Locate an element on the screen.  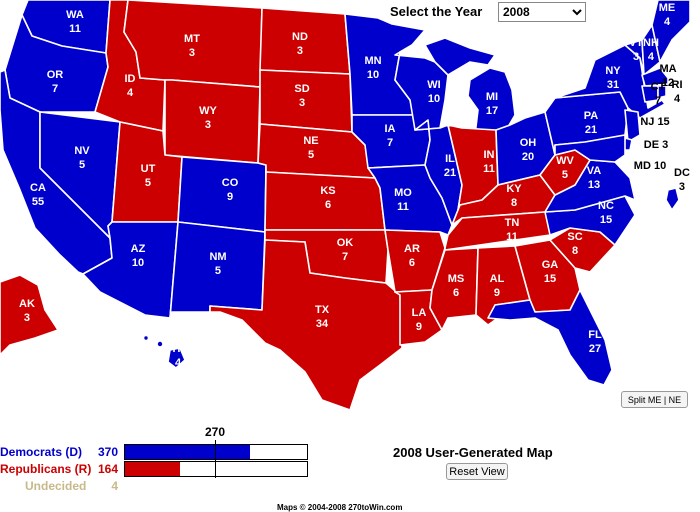
state-fl is located at coordinates (550, 337).